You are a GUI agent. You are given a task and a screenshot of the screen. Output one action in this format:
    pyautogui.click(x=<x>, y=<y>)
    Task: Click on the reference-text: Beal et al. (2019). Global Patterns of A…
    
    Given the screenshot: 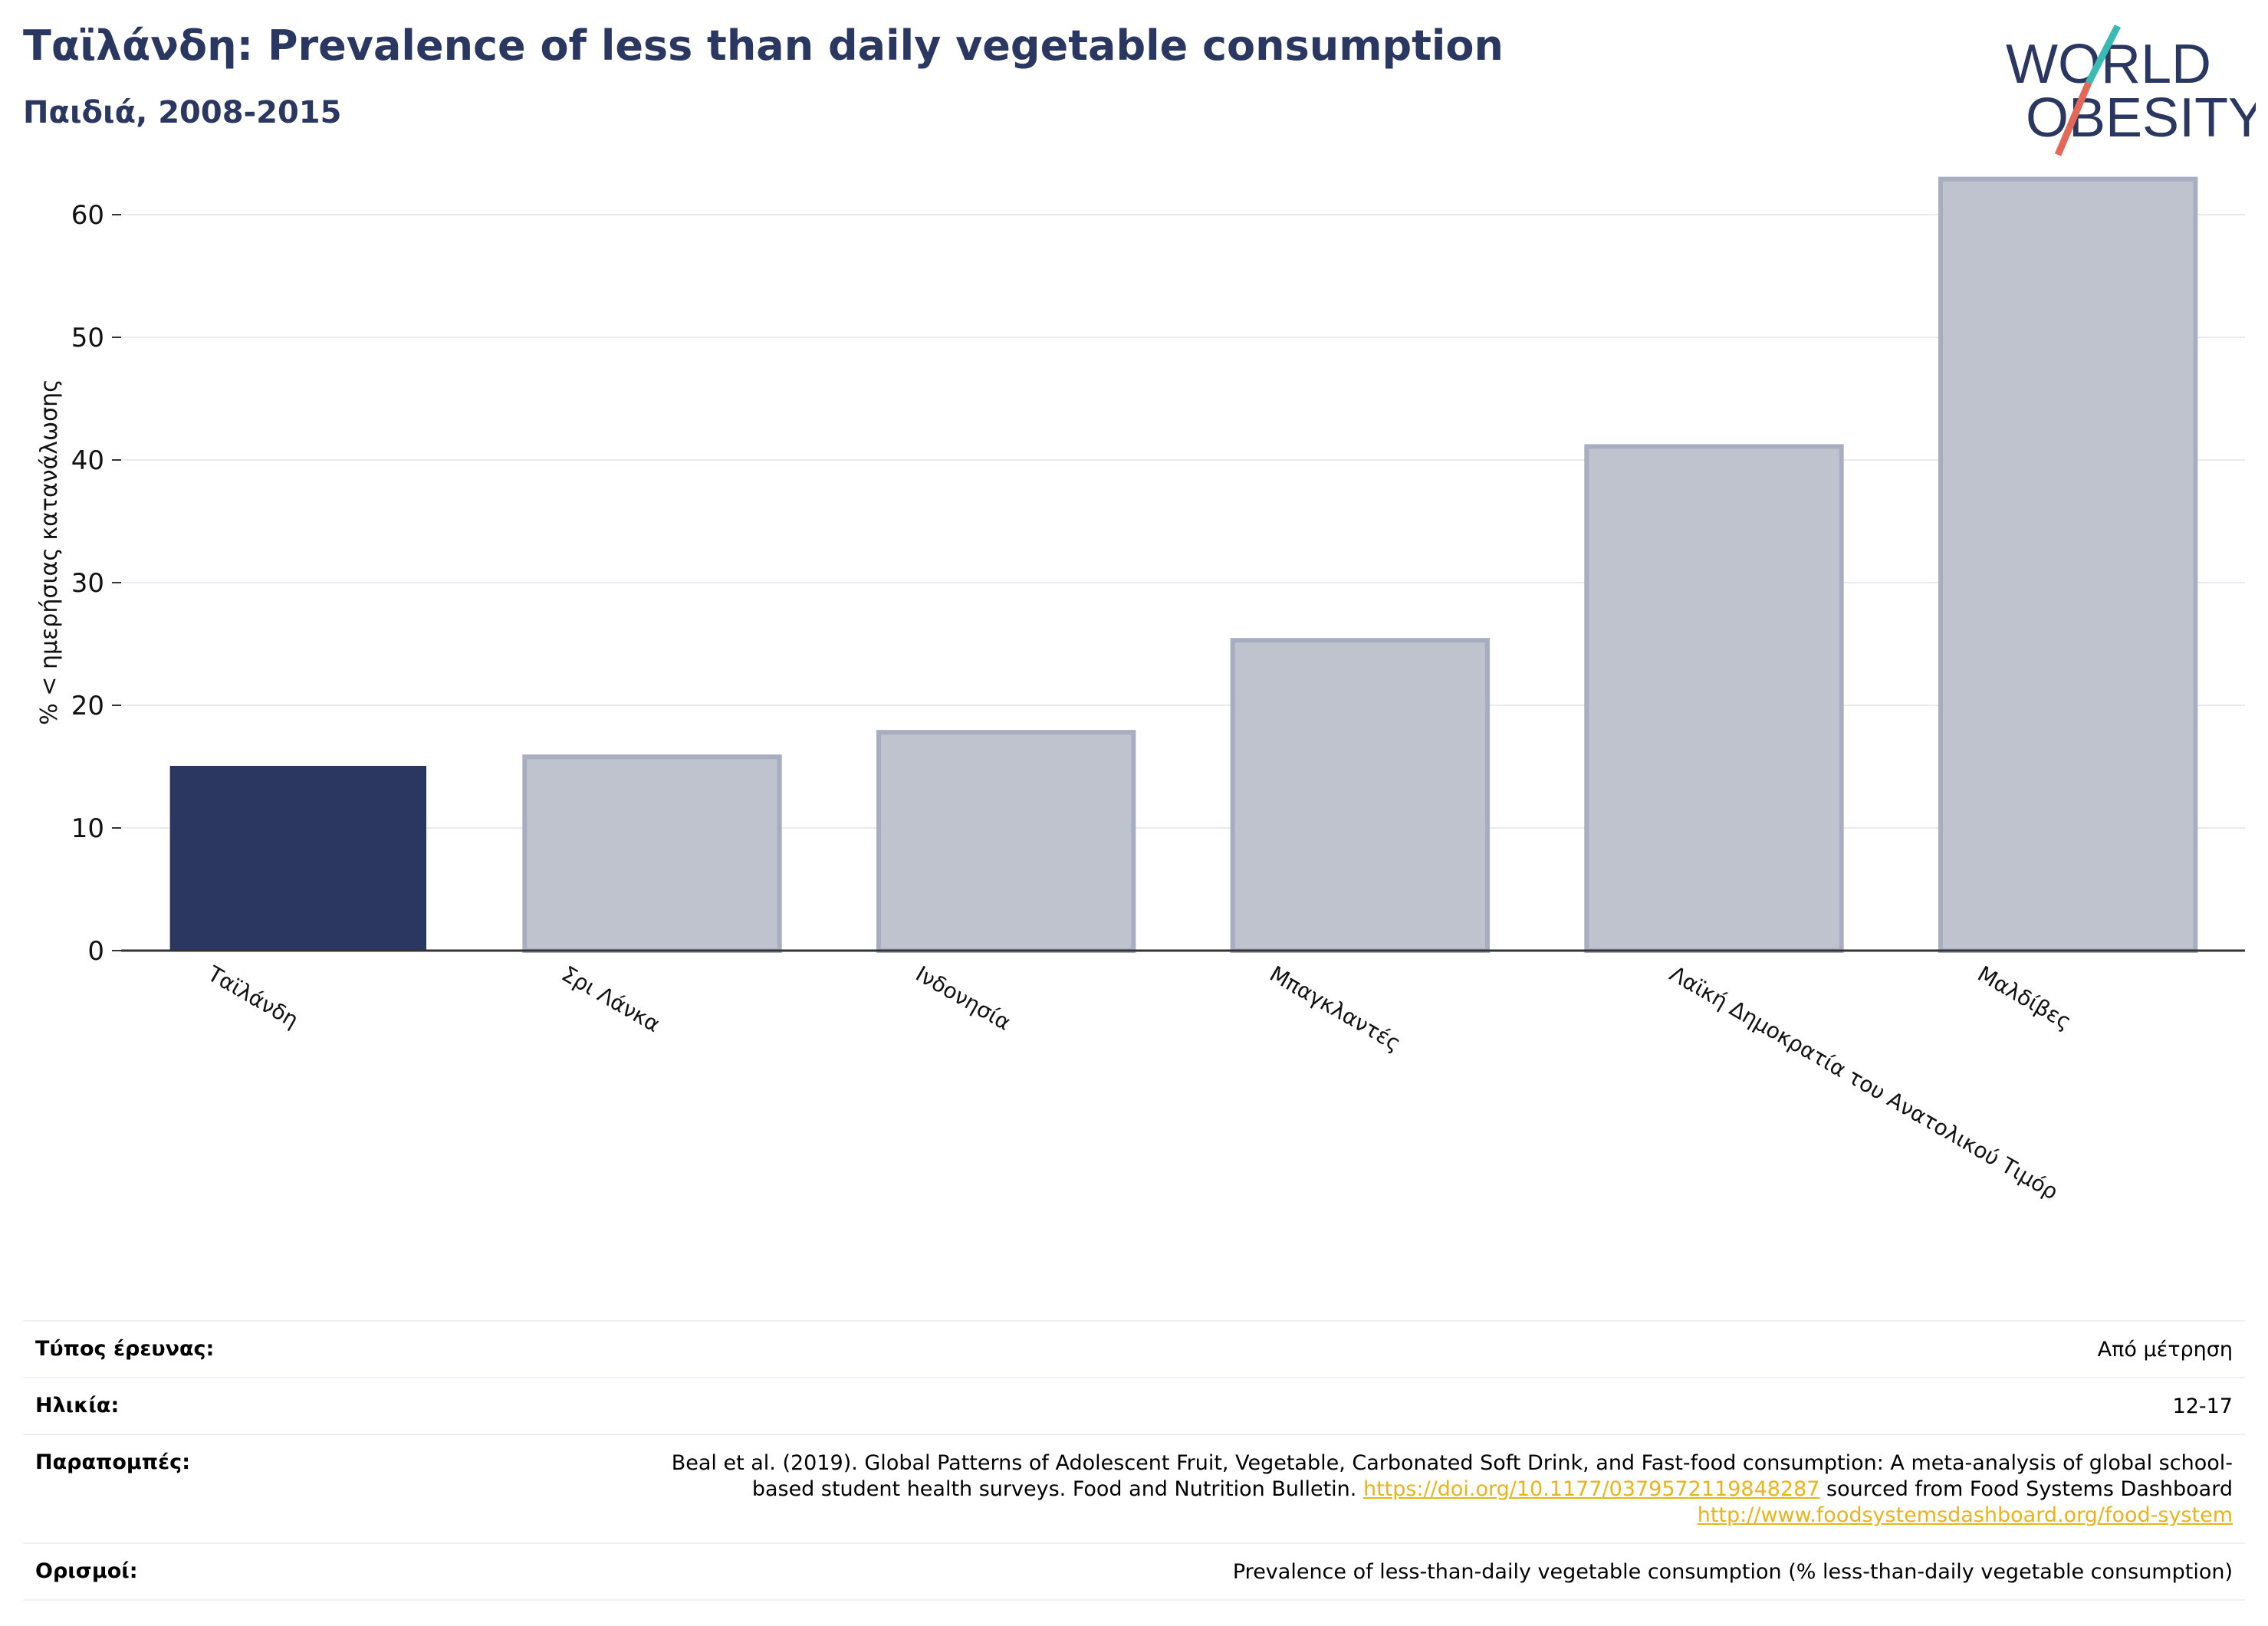 What is the action you would take?
    pyautogui.click(x=1452, y=1476)
    